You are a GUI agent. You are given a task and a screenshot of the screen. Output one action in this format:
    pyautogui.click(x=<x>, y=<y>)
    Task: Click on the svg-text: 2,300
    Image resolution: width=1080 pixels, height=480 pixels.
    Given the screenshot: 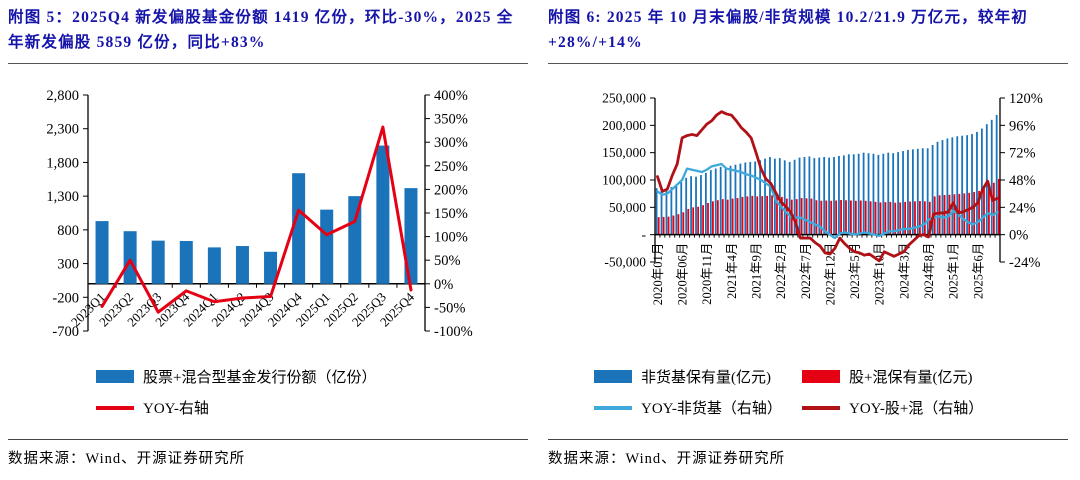 What is the action you would take?
    pyautogui.click(x=62, y=130)
    